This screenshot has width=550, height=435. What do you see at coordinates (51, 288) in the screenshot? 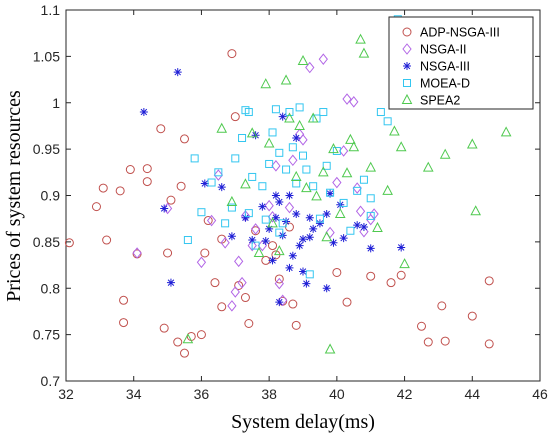
I see `y-tick-label: 0.8` at bounding box center [51, 288].